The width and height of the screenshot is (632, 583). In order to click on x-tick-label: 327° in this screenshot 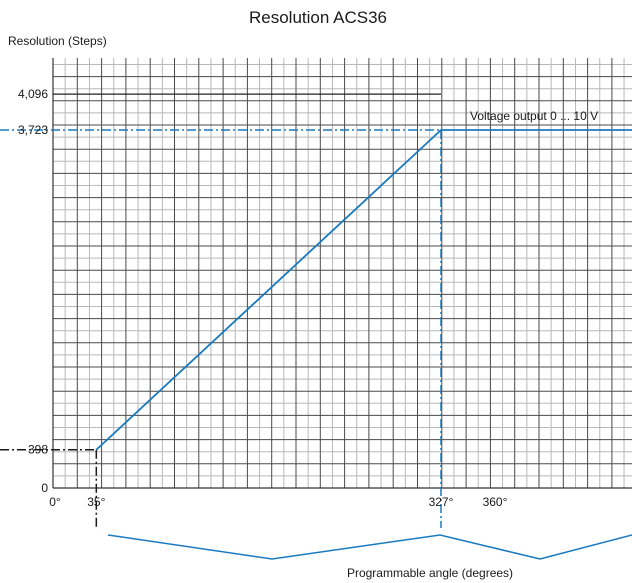, I will do `click(441, 502)`.